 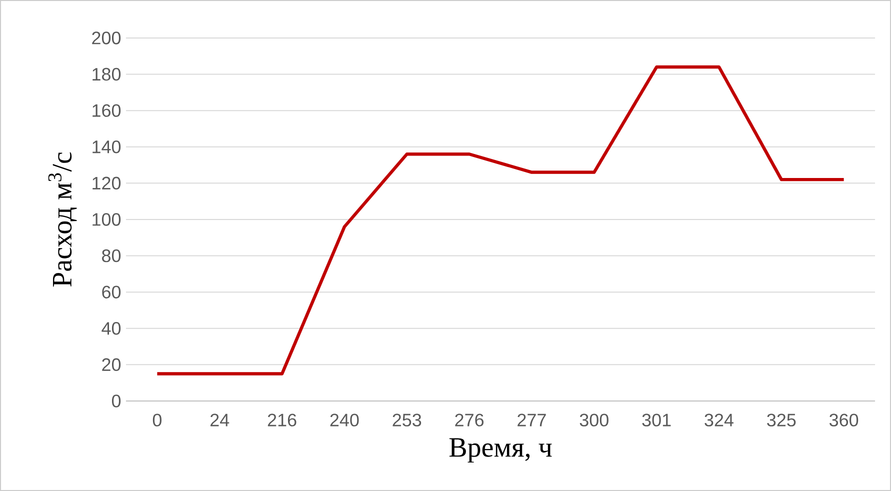 What do you see at coordinates (532, 420) in the screenshot?
I see `x-tick-label: 277` at bounding box center [532, 420].